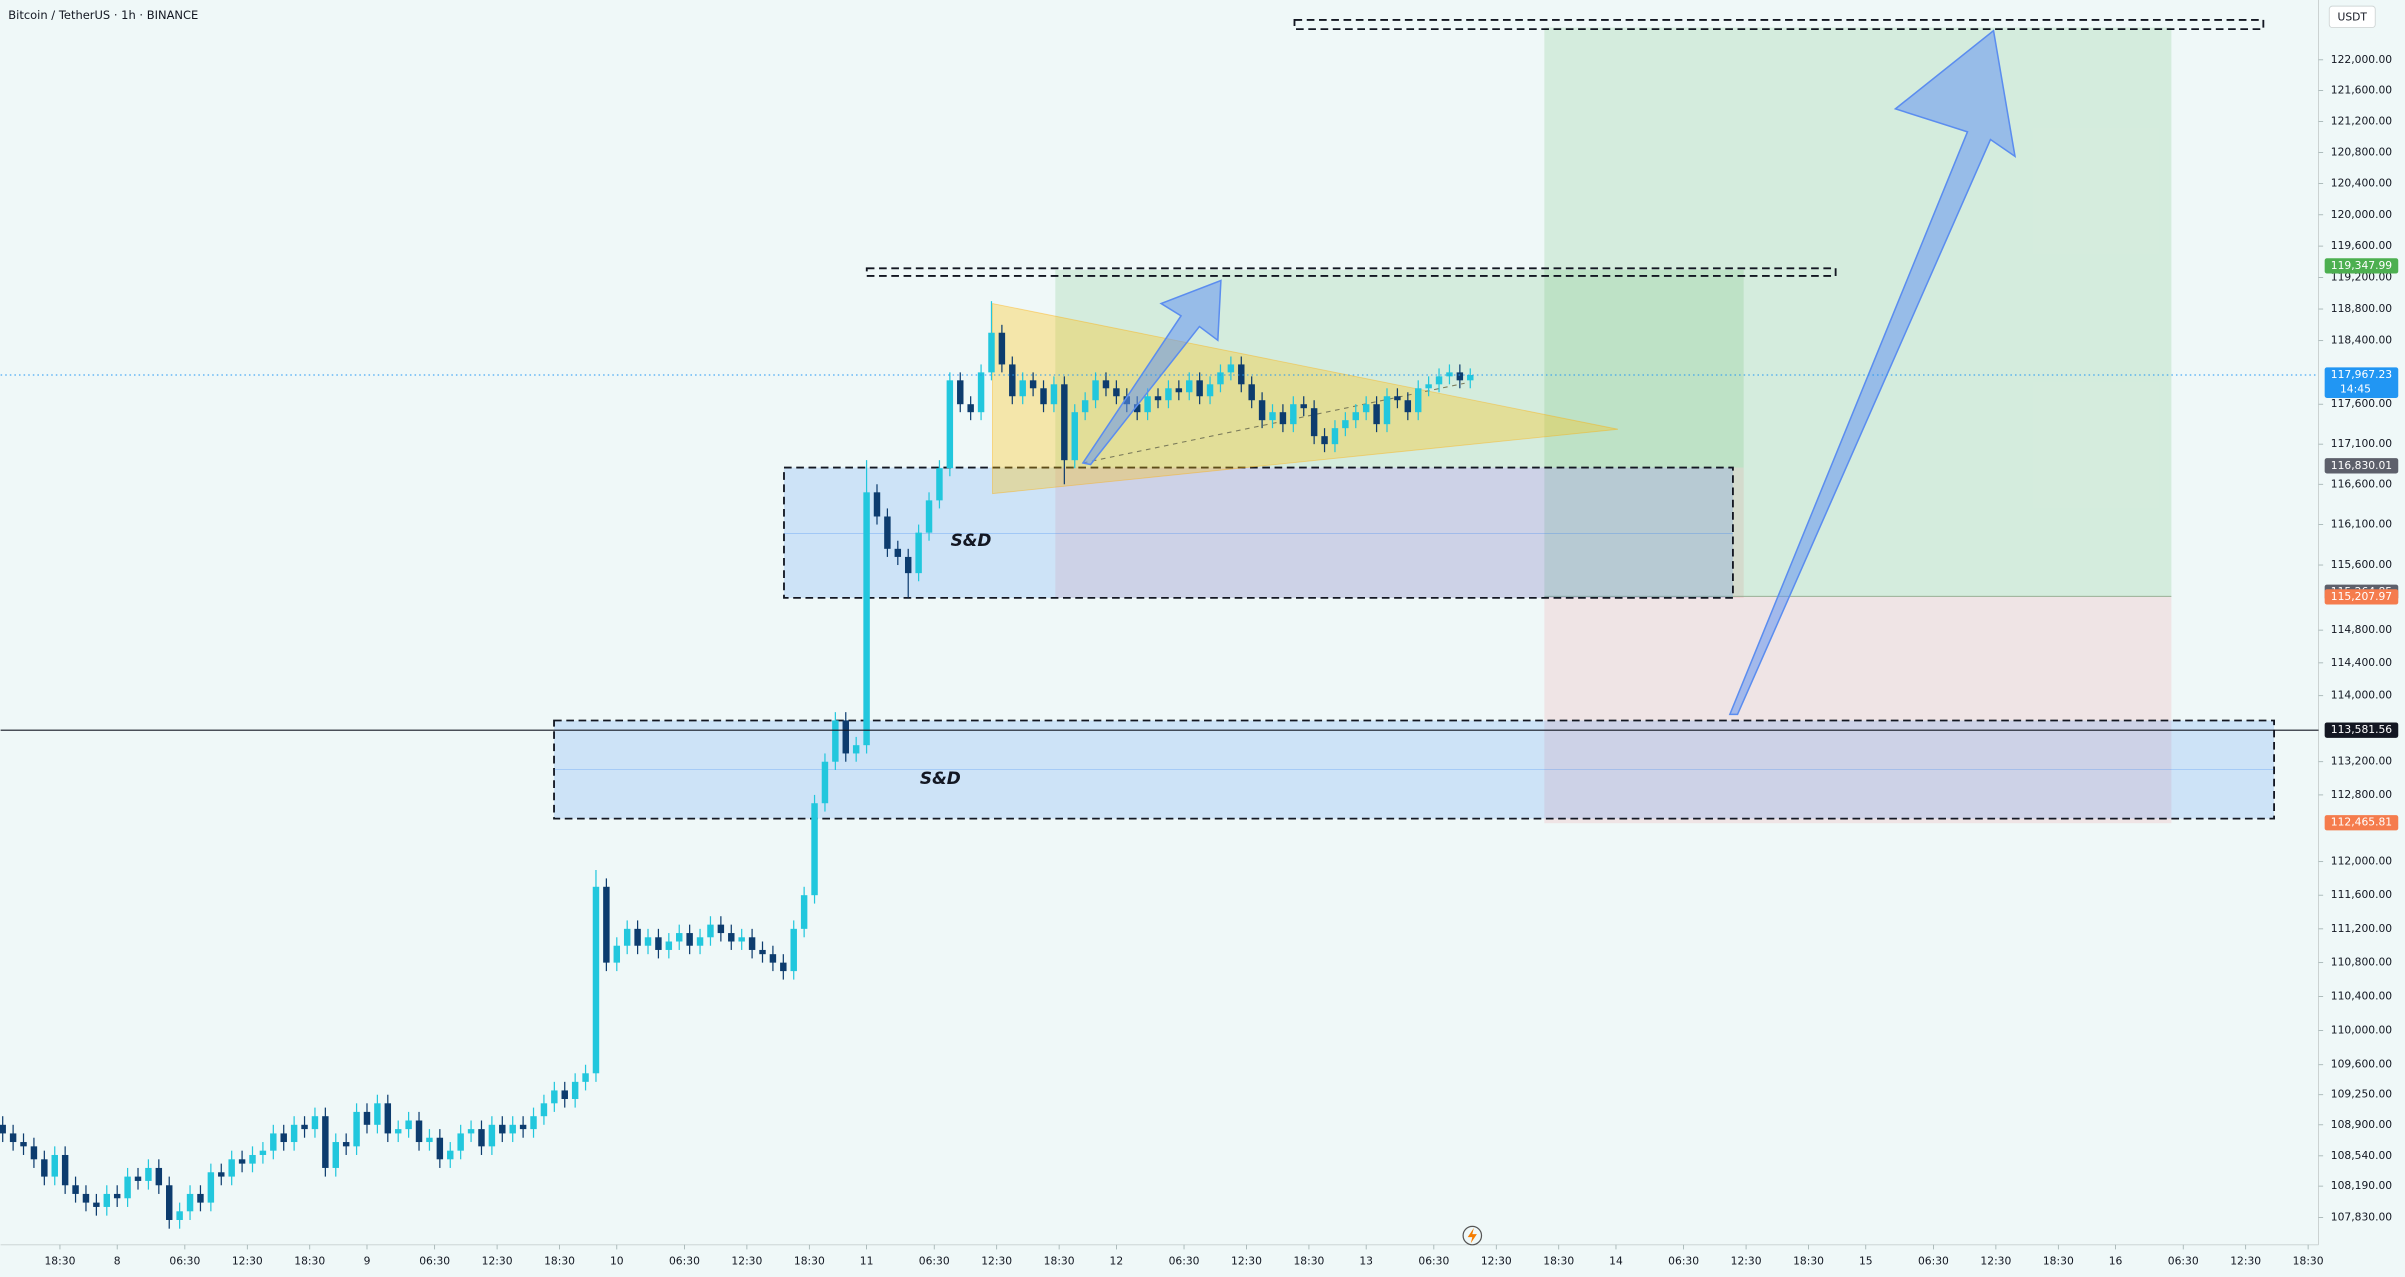  Describe the element at coordinates (2362, 524) in the screenshot. I see `y-tick-label: 116,100.00` at that location.